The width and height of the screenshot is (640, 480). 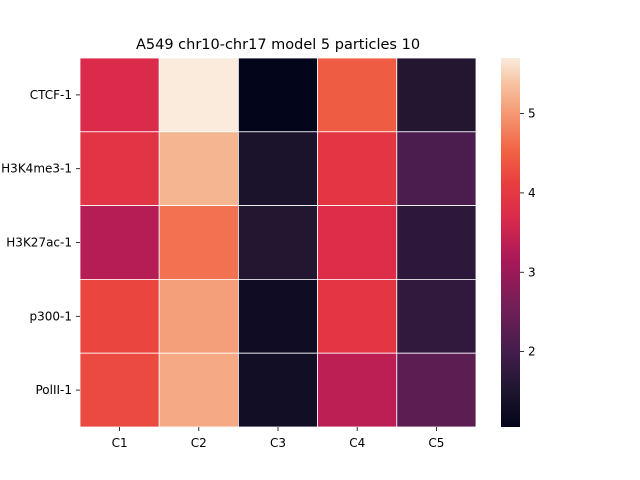 I want to click on heatmap-cell-PolII-1-C2, so click(x=198, y=390).